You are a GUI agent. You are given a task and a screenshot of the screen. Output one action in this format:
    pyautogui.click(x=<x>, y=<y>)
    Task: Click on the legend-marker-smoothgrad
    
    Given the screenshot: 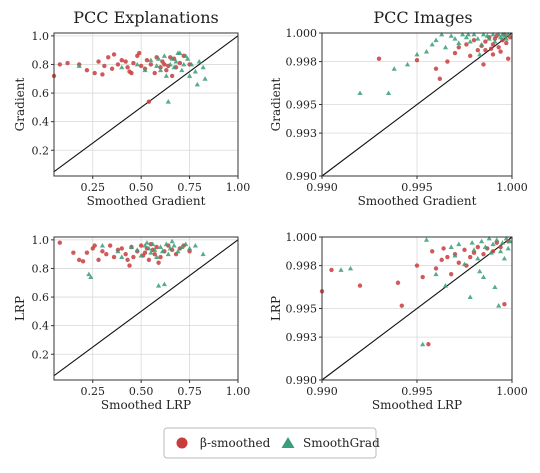 What is the action you would take?
    pyautogui.click(x=288, y=442)
    